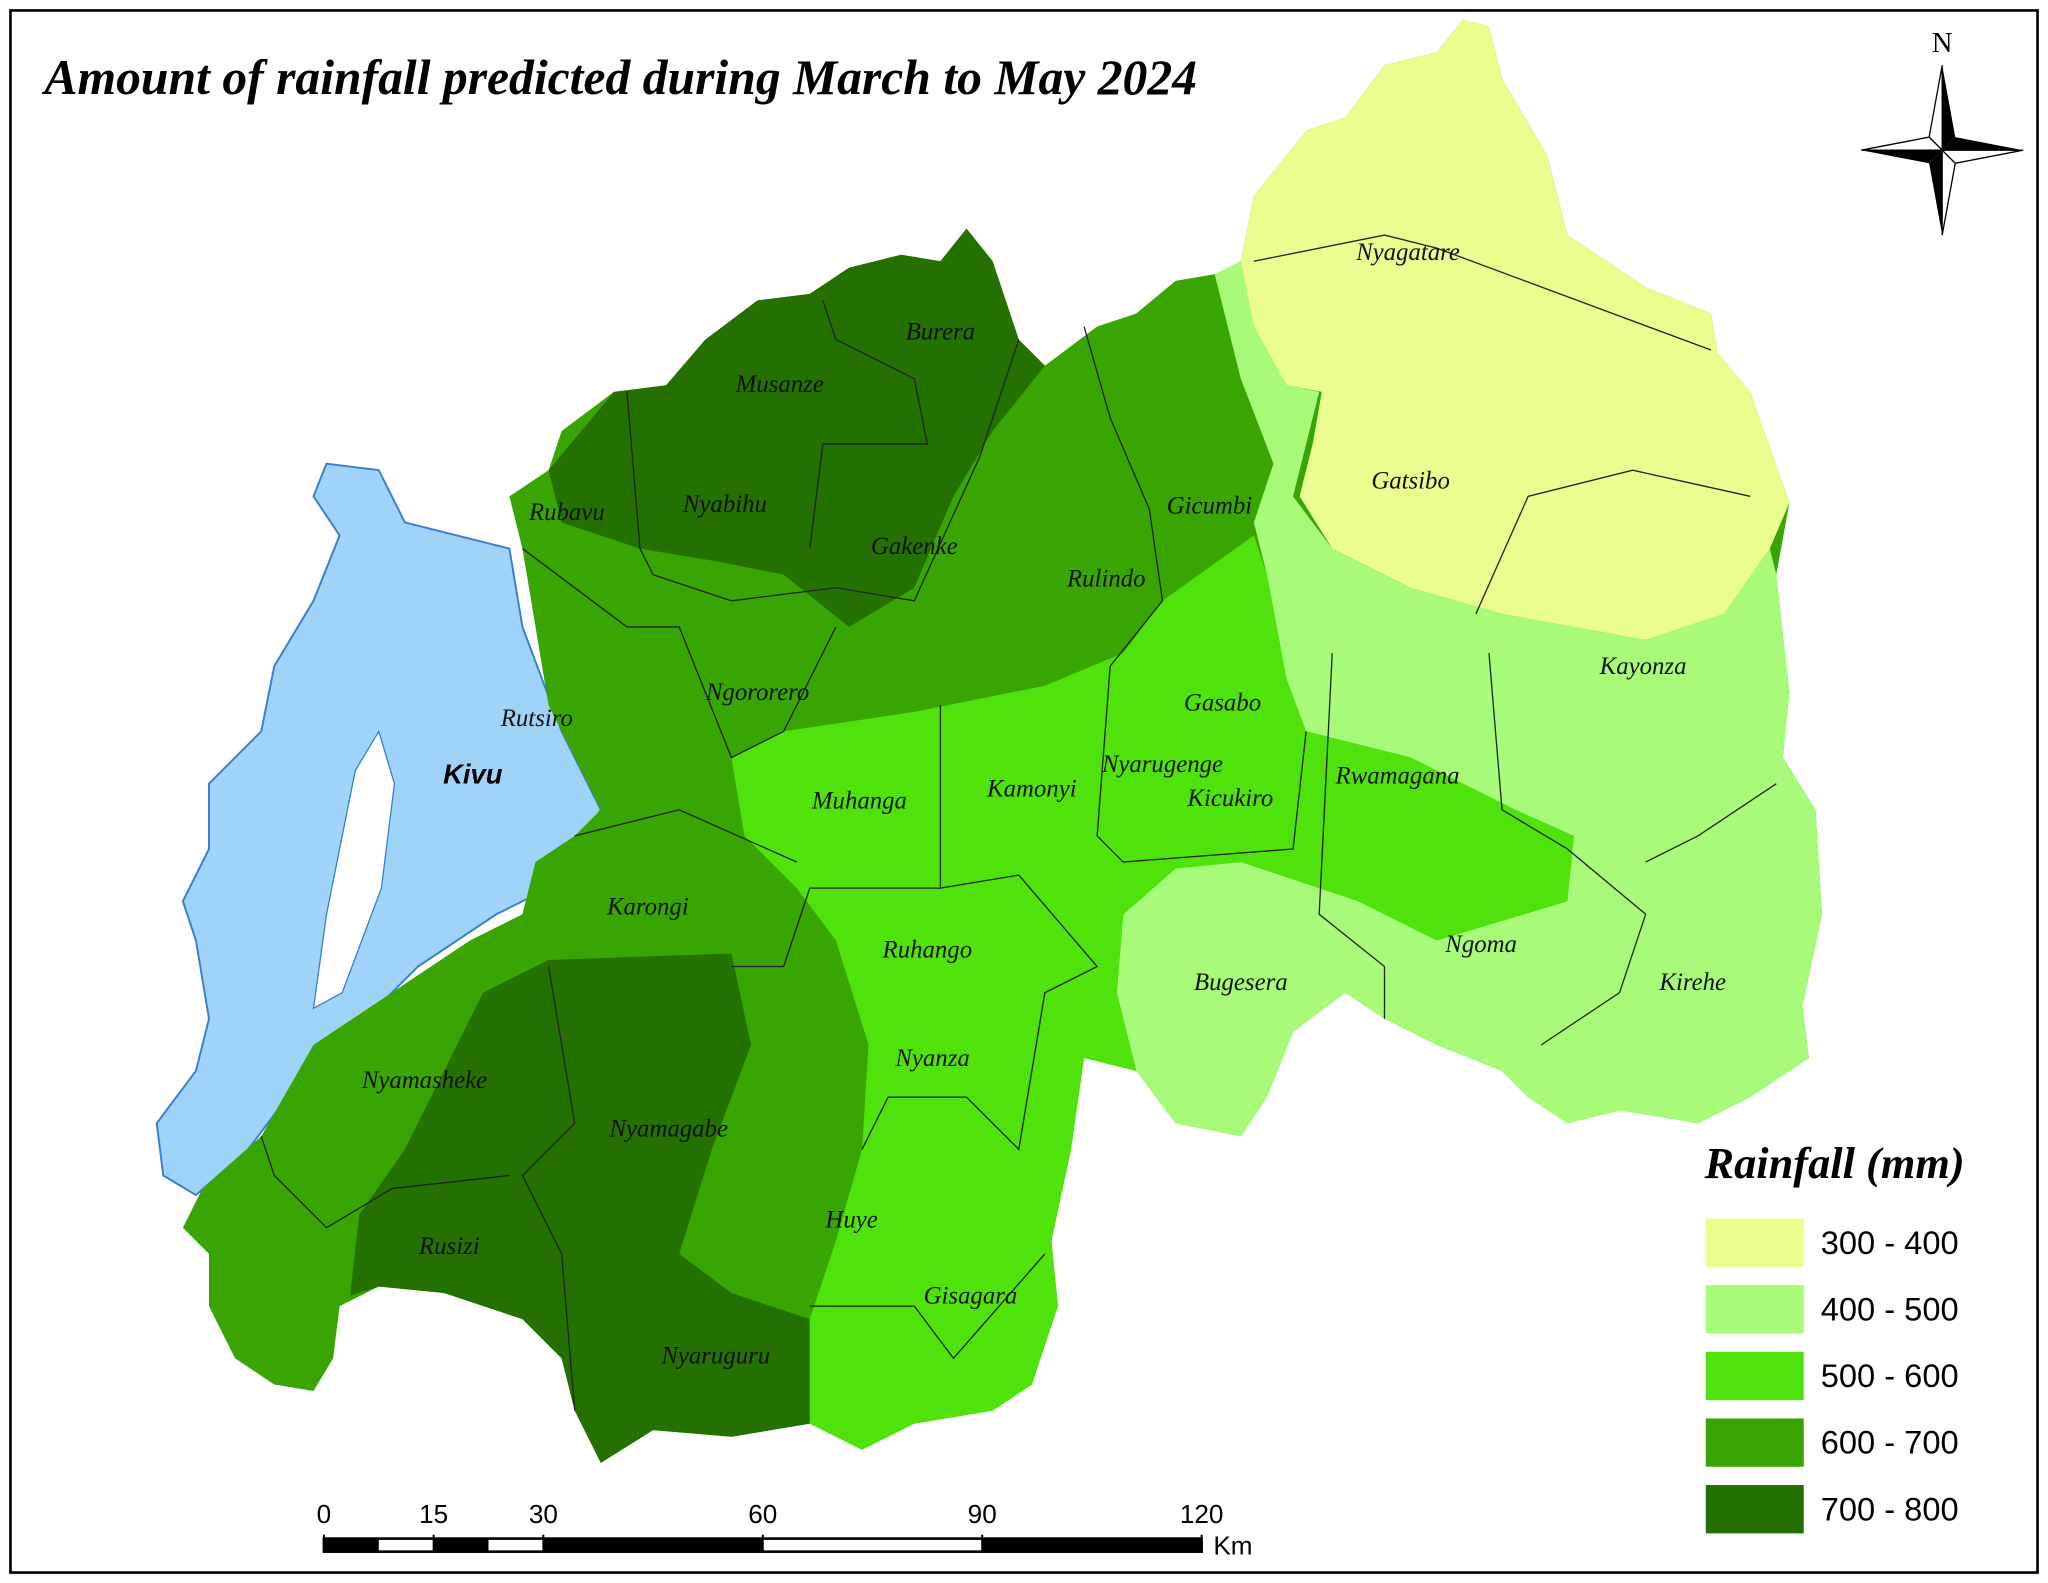 The width and height of the screenshot is (2048, 1583). What do you see at coordinates (762, 1514) in the screenshot?
I see `scale-tick-label: 60` at bounding box center [762, 1514].